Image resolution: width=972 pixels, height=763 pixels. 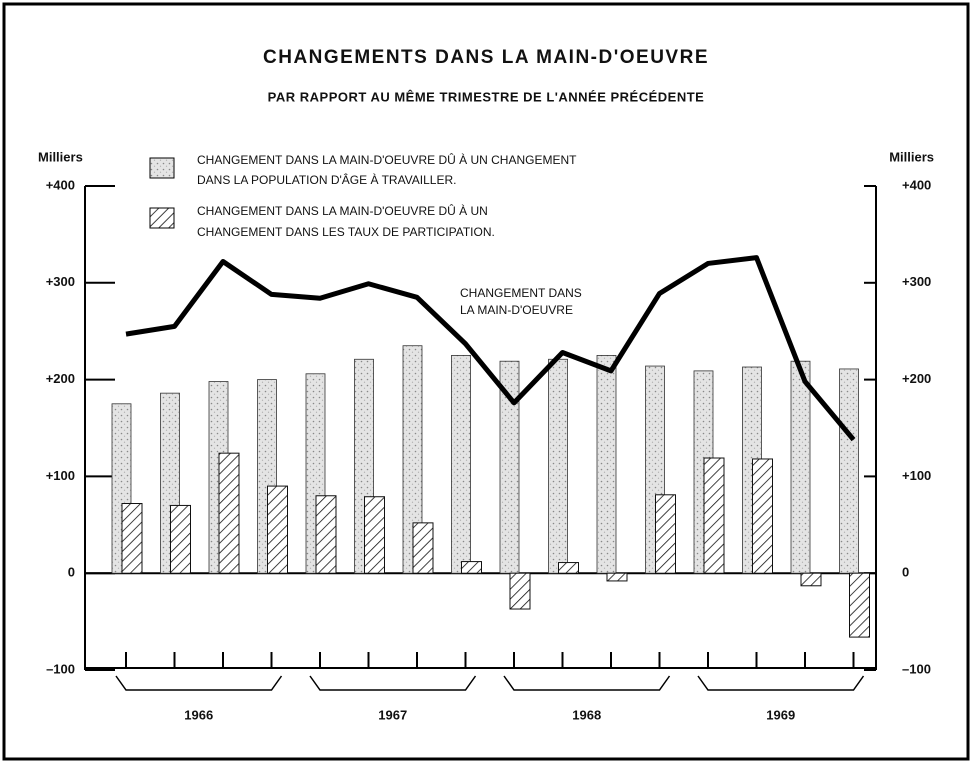 I want to click on annotation: CHANGEMENT DANS, so click(x=521, y=293).